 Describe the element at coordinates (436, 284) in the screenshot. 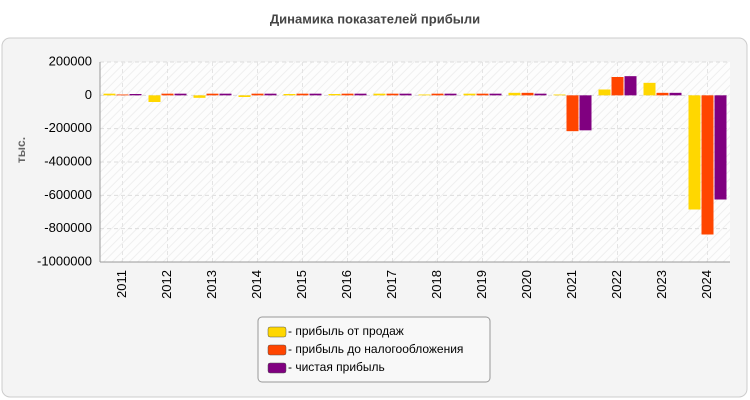

I see `x-tick-label: 2018` at that location.